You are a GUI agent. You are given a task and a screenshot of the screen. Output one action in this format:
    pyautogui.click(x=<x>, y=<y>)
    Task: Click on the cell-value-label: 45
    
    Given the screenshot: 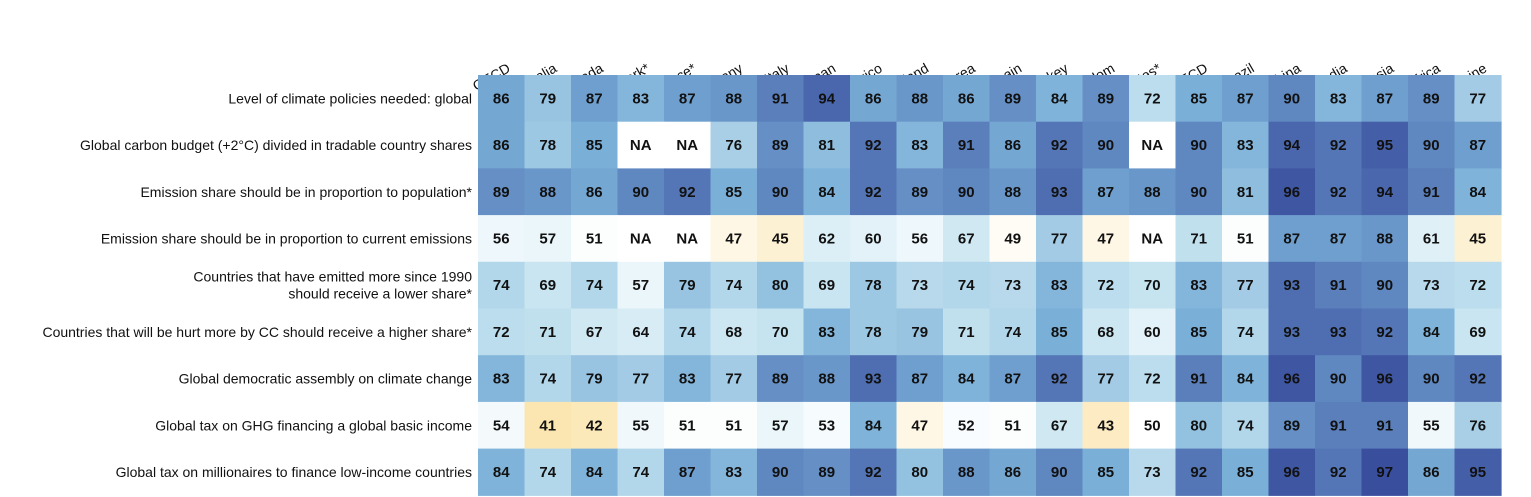 What is the action you would take?
    pyautogui.click(x=1477, y=238)
    